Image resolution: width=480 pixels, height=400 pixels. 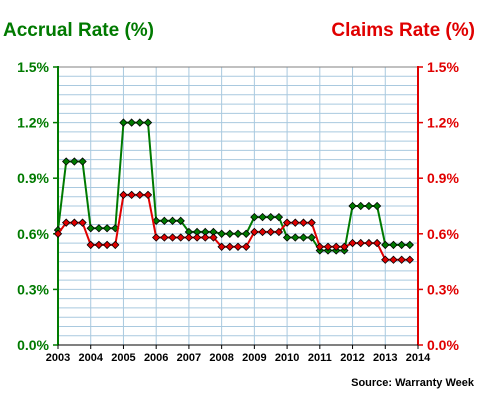 I want to click on x-tick-label: 2007, so click(x=189, y=358).